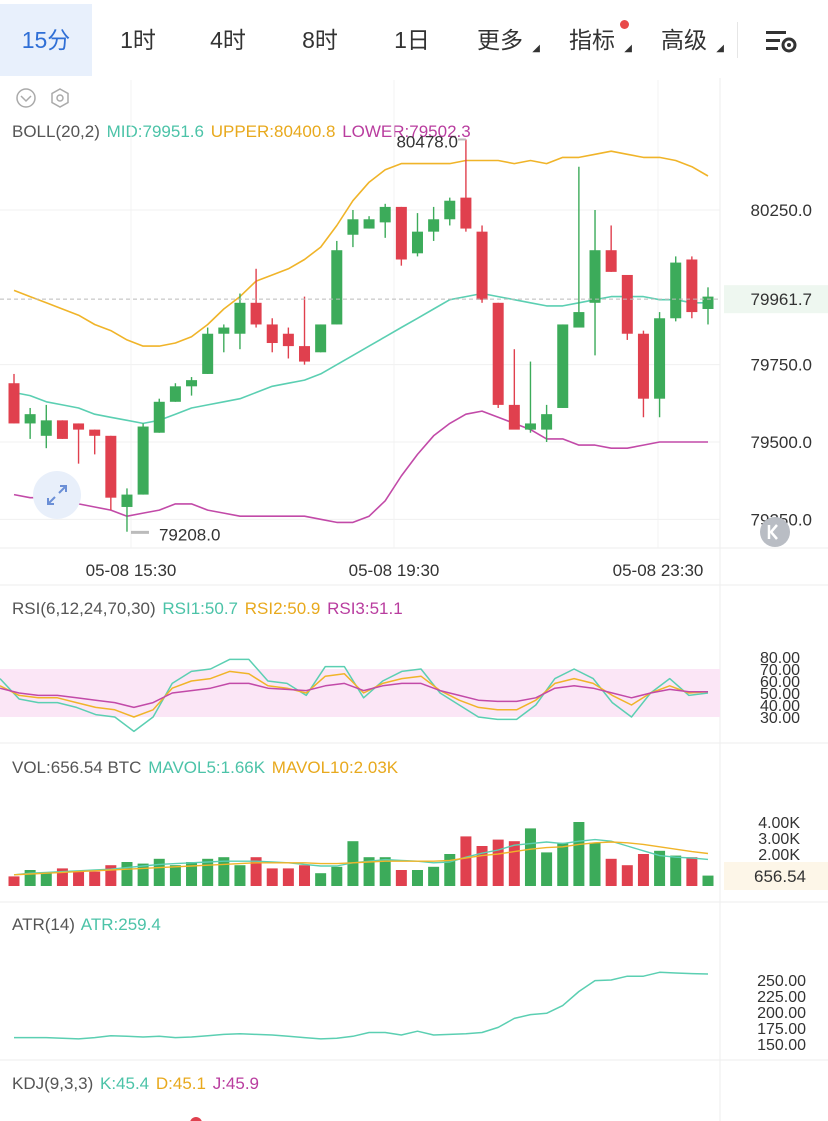  What do you see at coordinates (780, 658) in the screenshot?
I see `rsi-tick-label: 80.00` at bounding box center [780, 658].